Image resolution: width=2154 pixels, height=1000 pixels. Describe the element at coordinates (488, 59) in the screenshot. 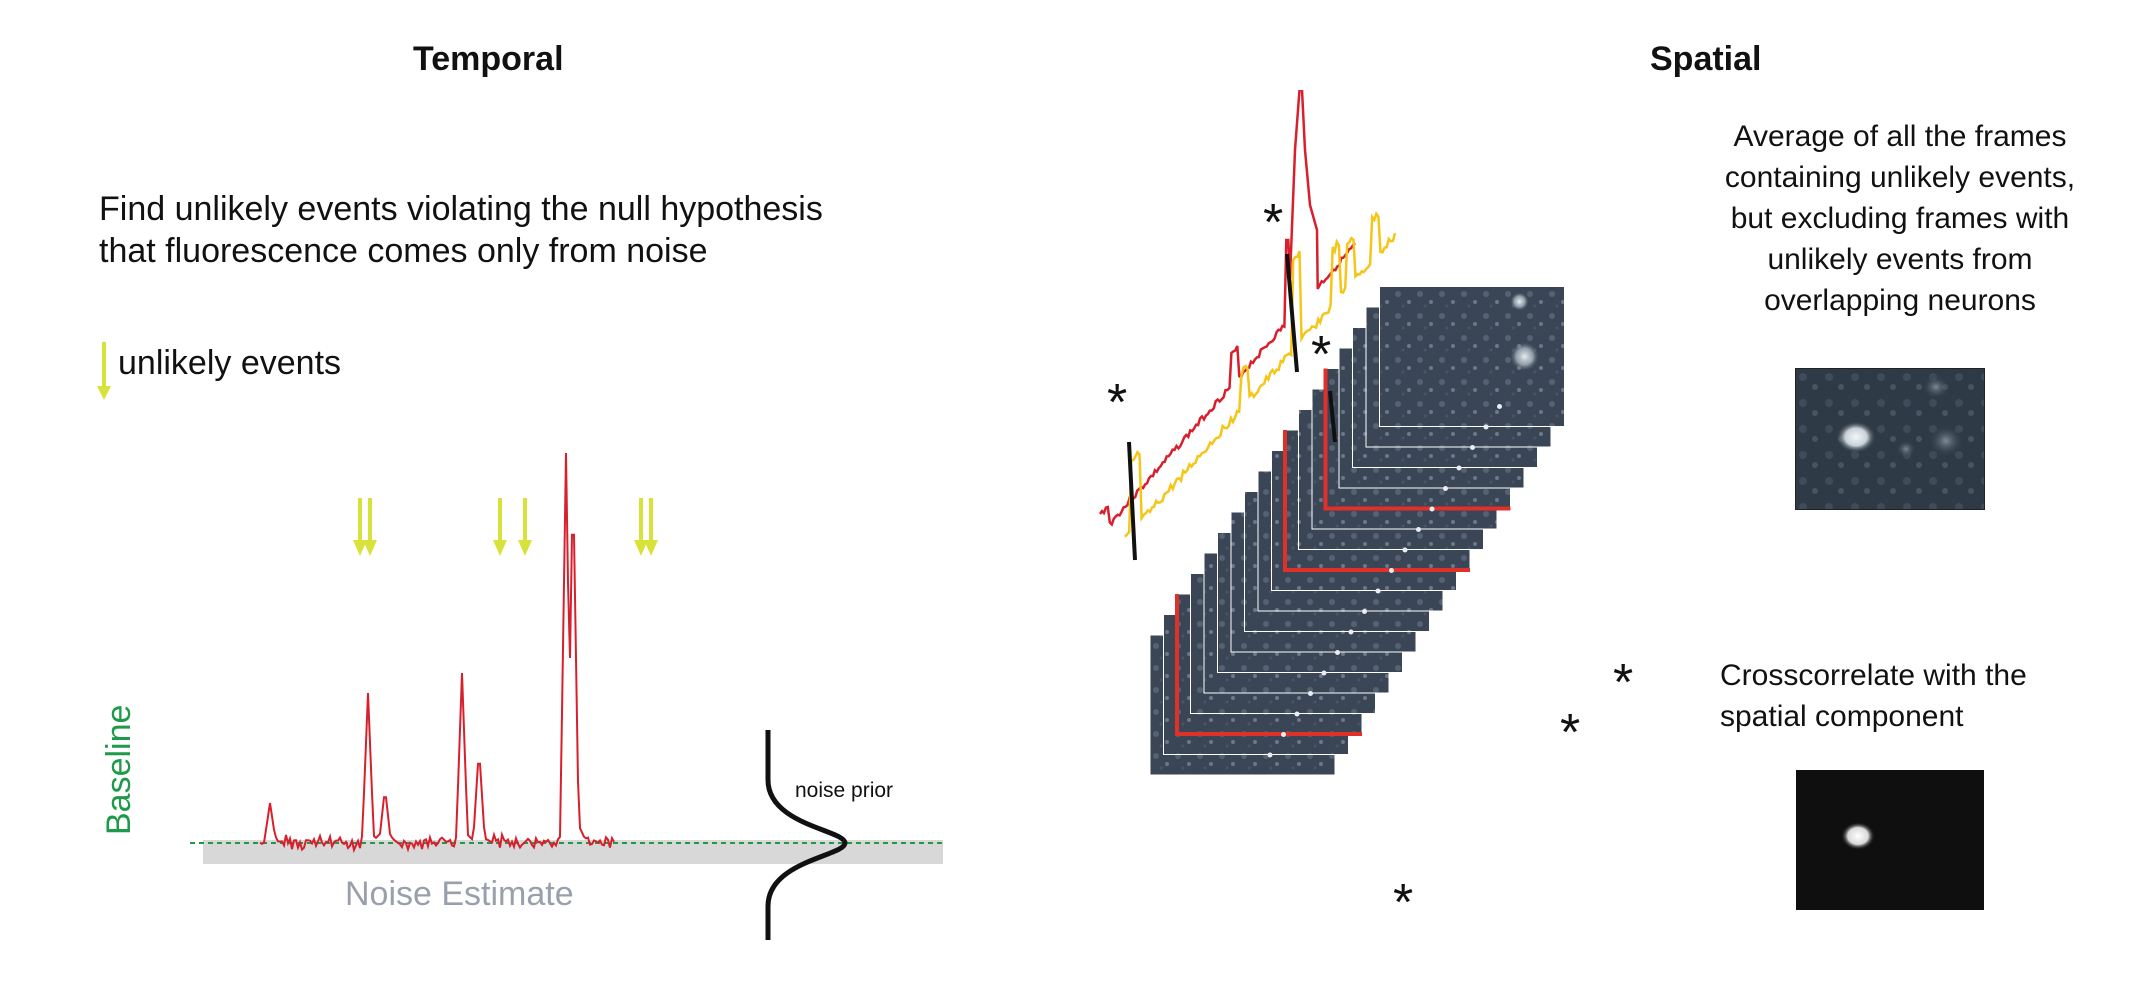

I see `temporal-title: Temporal` at that location.